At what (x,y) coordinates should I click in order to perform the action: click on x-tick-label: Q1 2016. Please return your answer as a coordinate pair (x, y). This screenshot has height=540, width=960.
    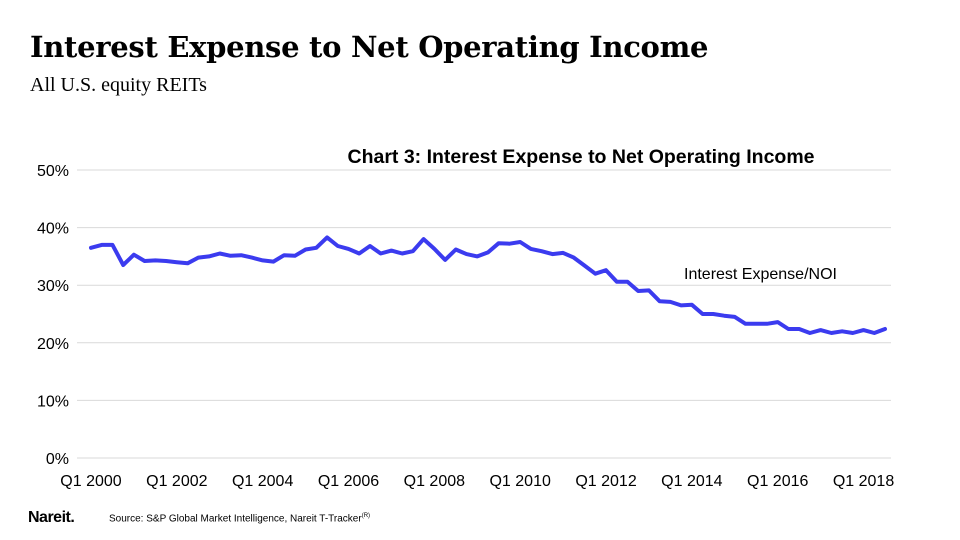
    Looking at the image, I should click on (777, 481).